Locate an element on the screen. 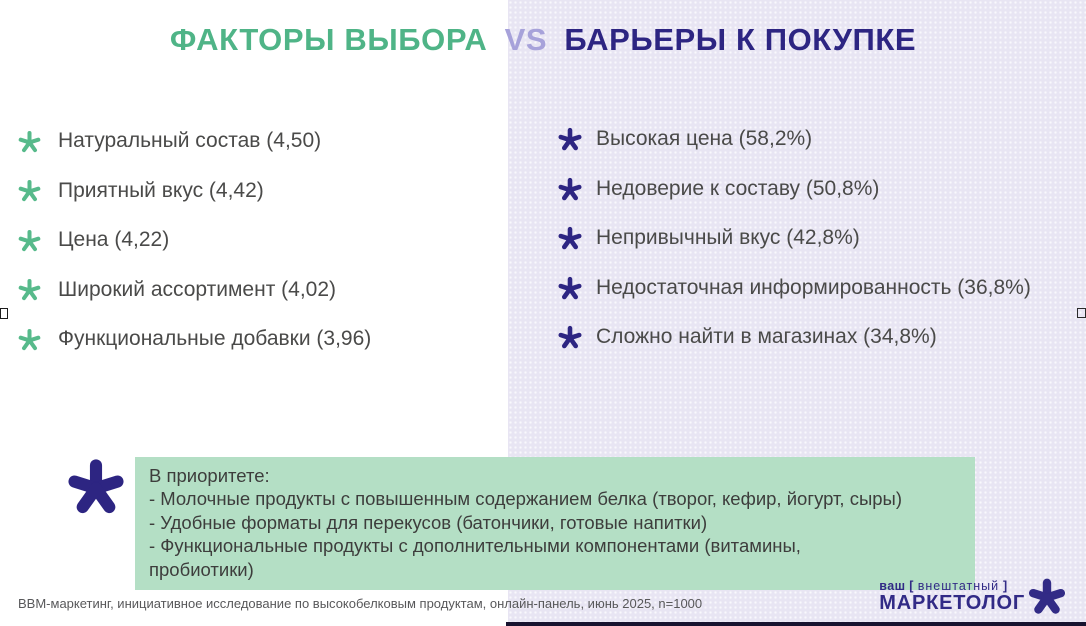 The image size is (1086, 626). note-line: пробиотики) is located at coordinates (201, 569).